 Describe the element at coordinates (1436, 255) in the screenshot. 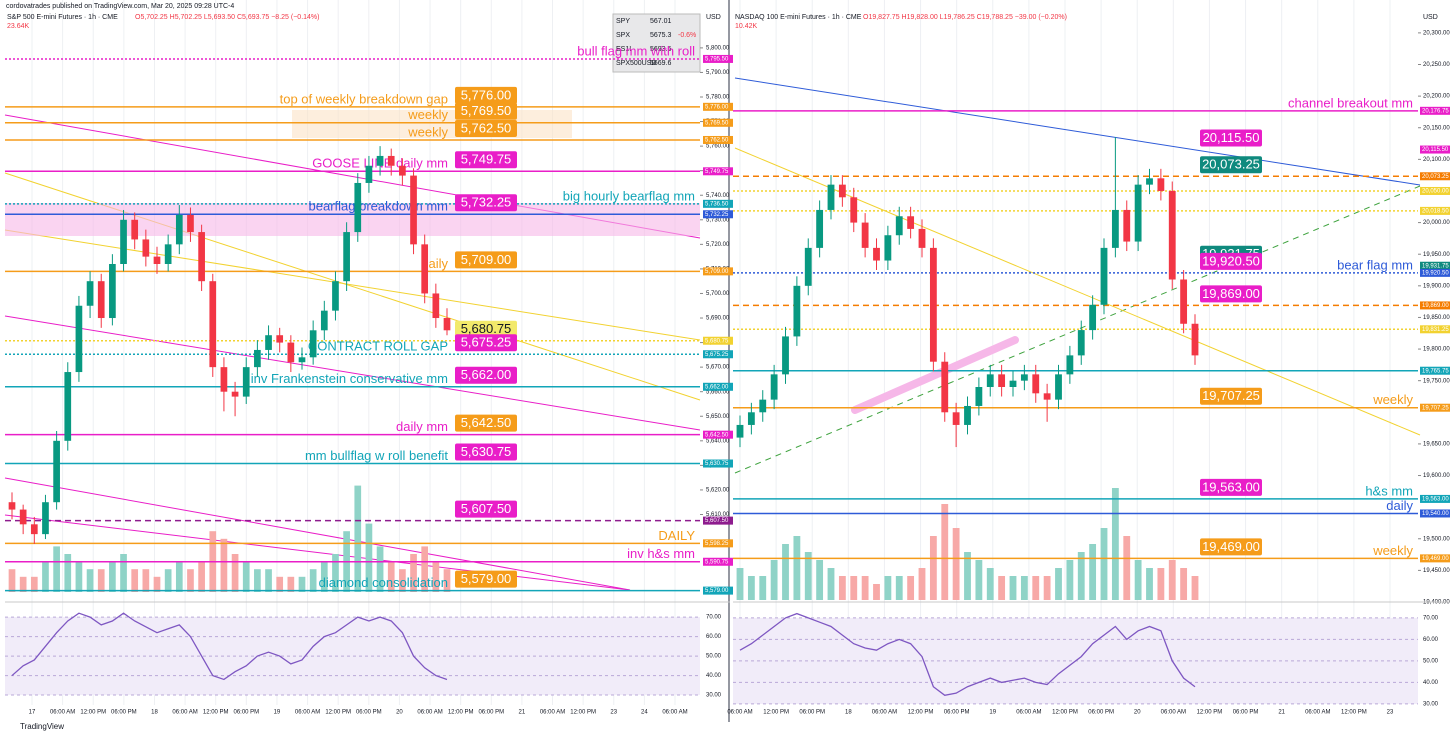

I see `y-tick-label: 19,950.00` at that location.